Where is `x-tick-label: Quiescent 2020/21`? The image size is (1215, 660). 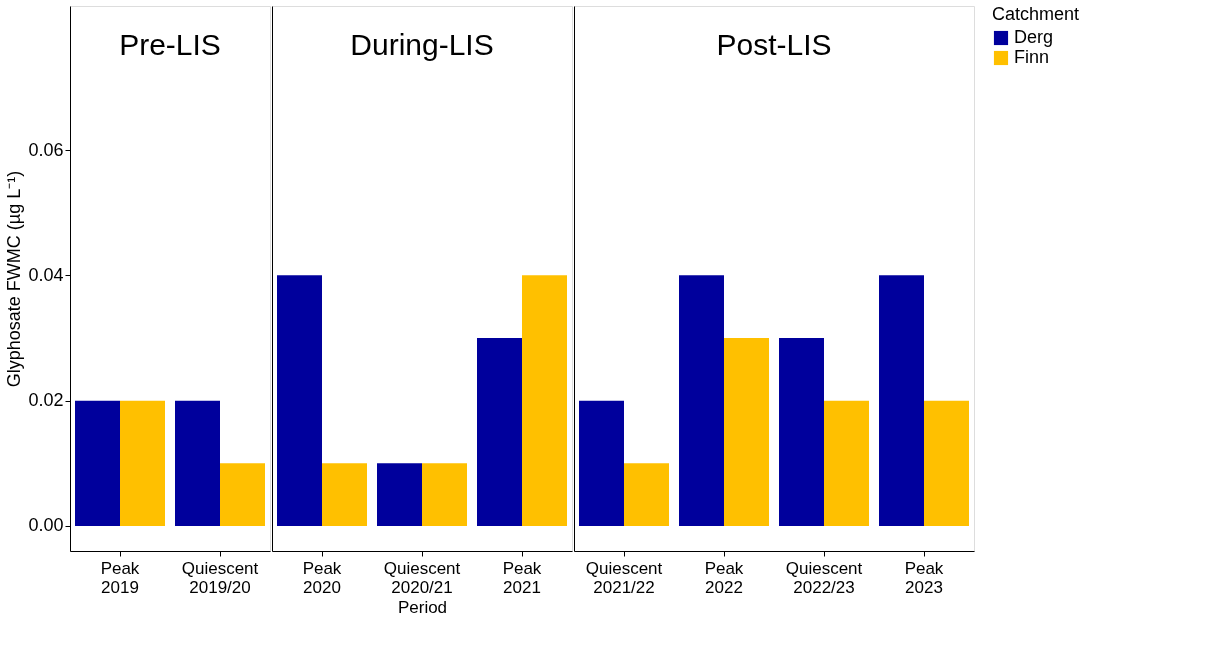 x-tick-label: Quiescent 2020/21 is located at coordinates (422, 577).